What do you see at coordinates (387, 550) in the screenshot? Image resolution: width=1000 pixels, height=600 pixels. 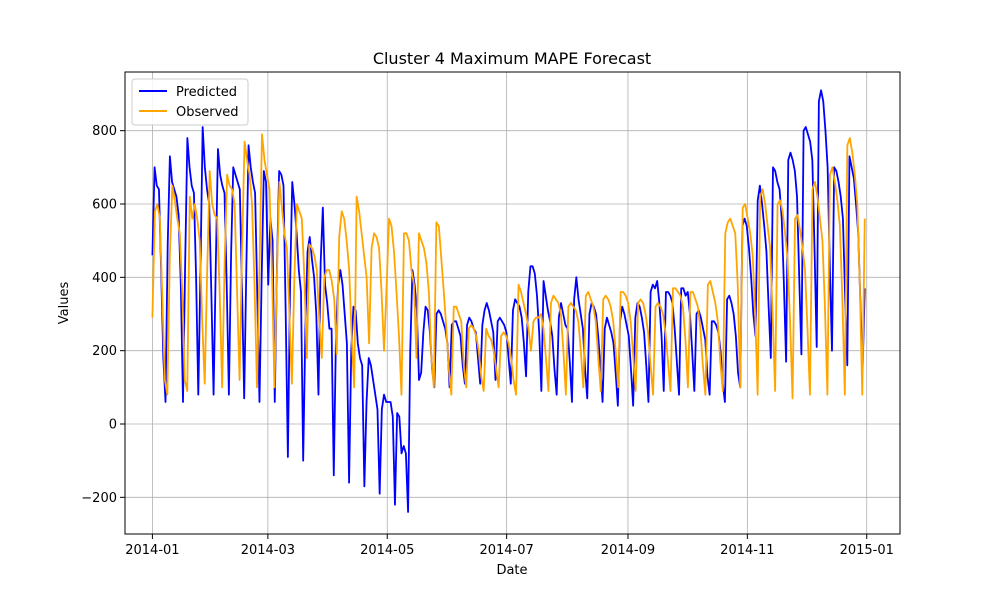 I see `x-tick-label: 2014-05` at bounding box center [387, 550].